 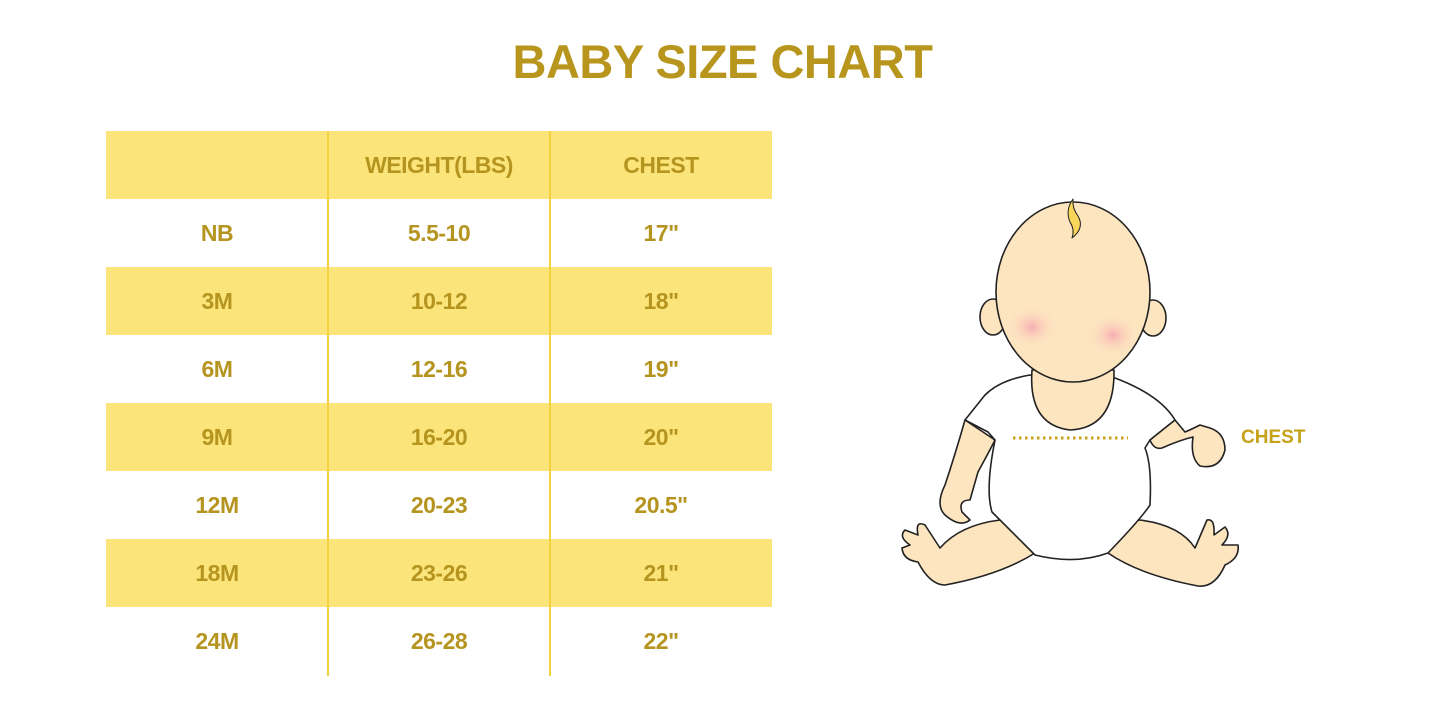 What do you see at coordinates (661, 572) in the screenshot?
I see `chest-cell: 21"` at bounding box center [661, 572].